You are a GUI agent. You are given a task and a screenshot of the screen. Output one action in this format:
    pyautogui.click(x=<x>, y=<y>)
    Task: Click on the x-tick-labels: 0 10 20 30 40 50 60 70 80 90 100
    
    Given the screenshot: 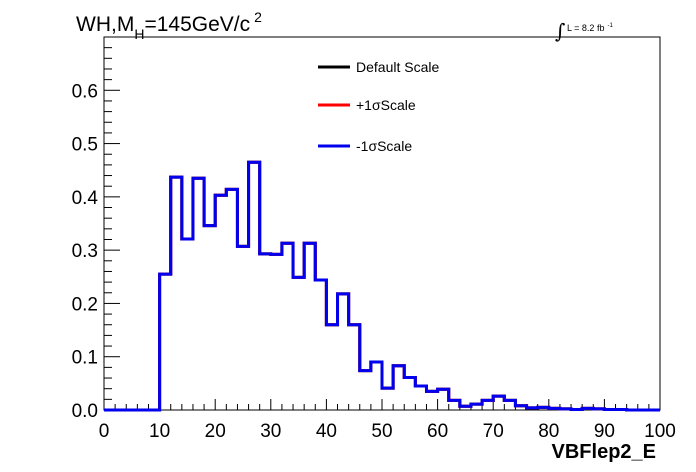 What is the action you would take?
    pyautogui.click(x=387, y=431)
    